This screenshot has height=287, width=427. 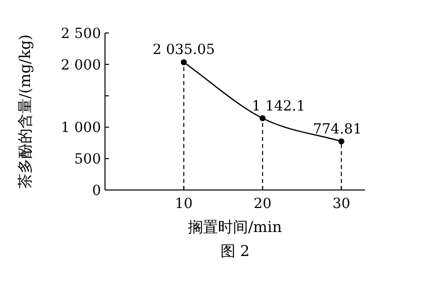 I want to click on data-label: 1 142.1, so click(x=279, y=106).